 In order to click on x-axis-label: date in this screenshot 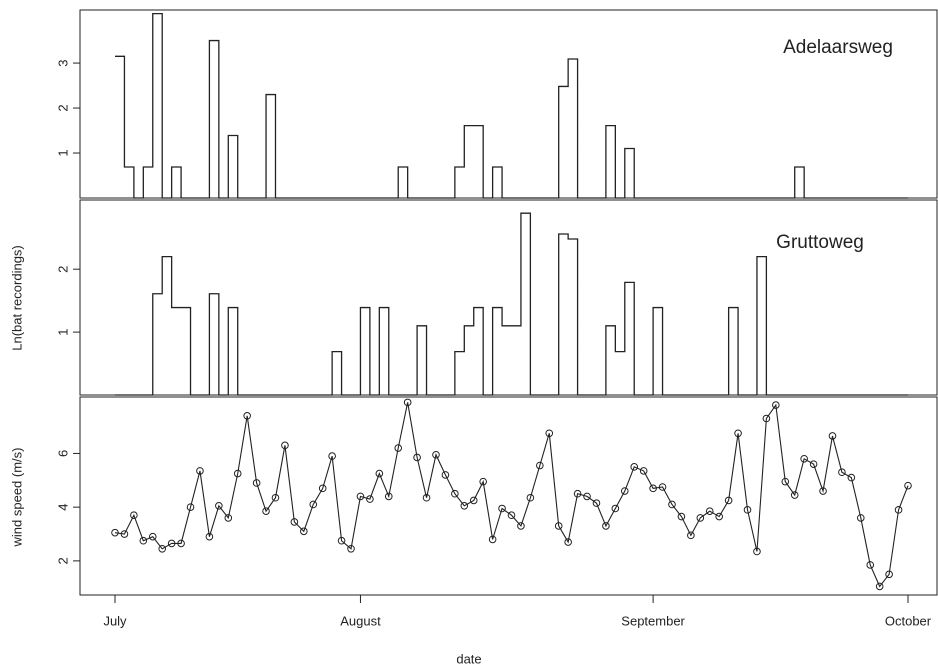, I will do `click(468, 658)`.